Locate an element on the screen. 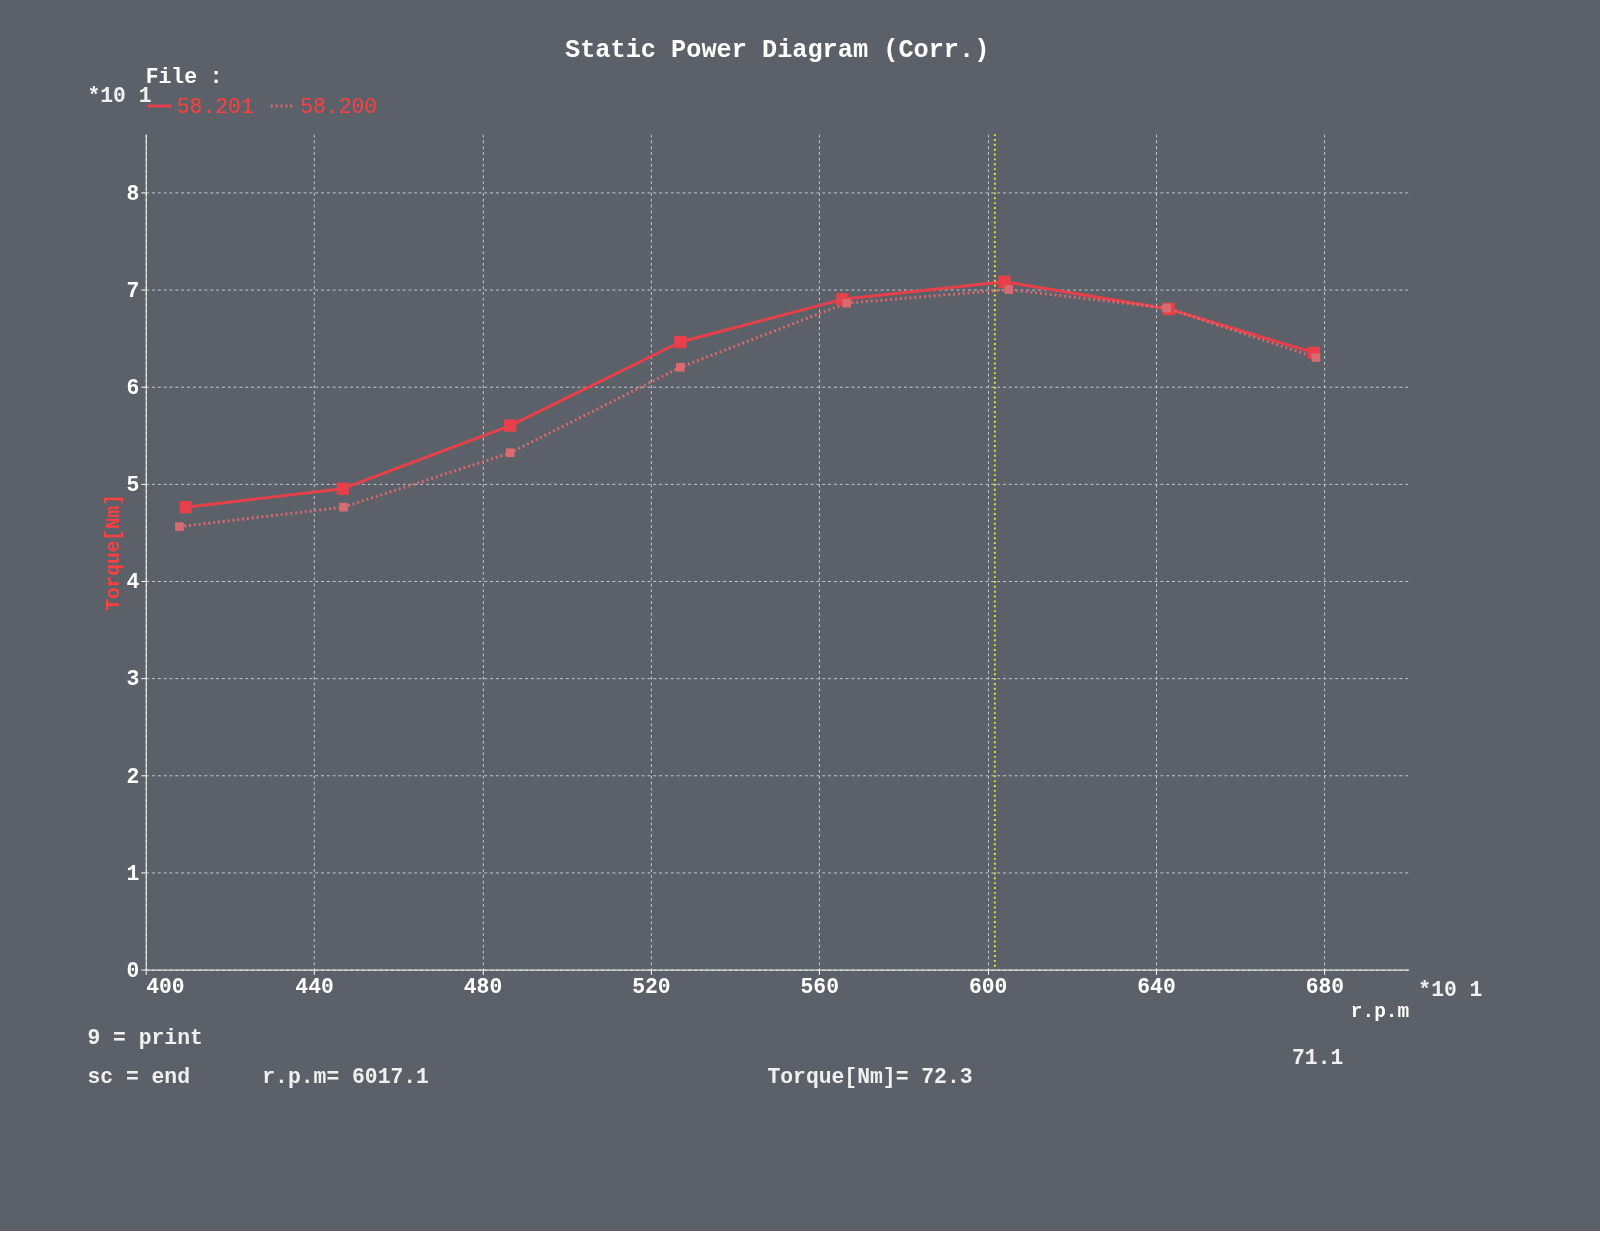 The width and height of the screenshot is (1600, 1251). y-tick-label: 8 is located at coordinates (133, 193).